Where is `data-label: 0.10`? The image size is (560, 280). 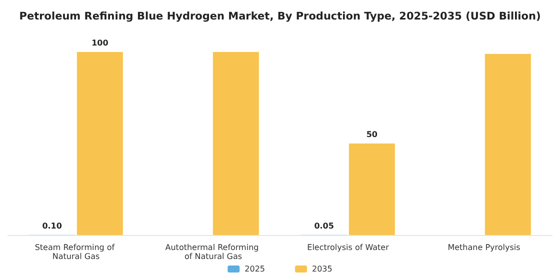 data-label: 0.10 is located at coordinates (52, 225).